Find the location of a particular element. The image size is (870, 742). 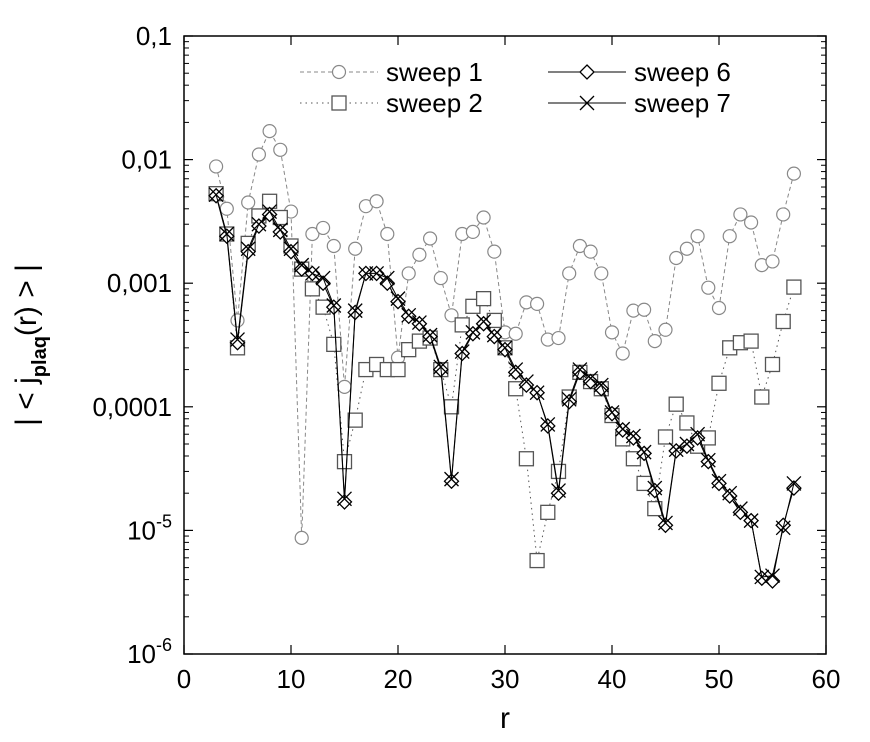

x-tick-label: 50 is located at coordinates (719, 679).